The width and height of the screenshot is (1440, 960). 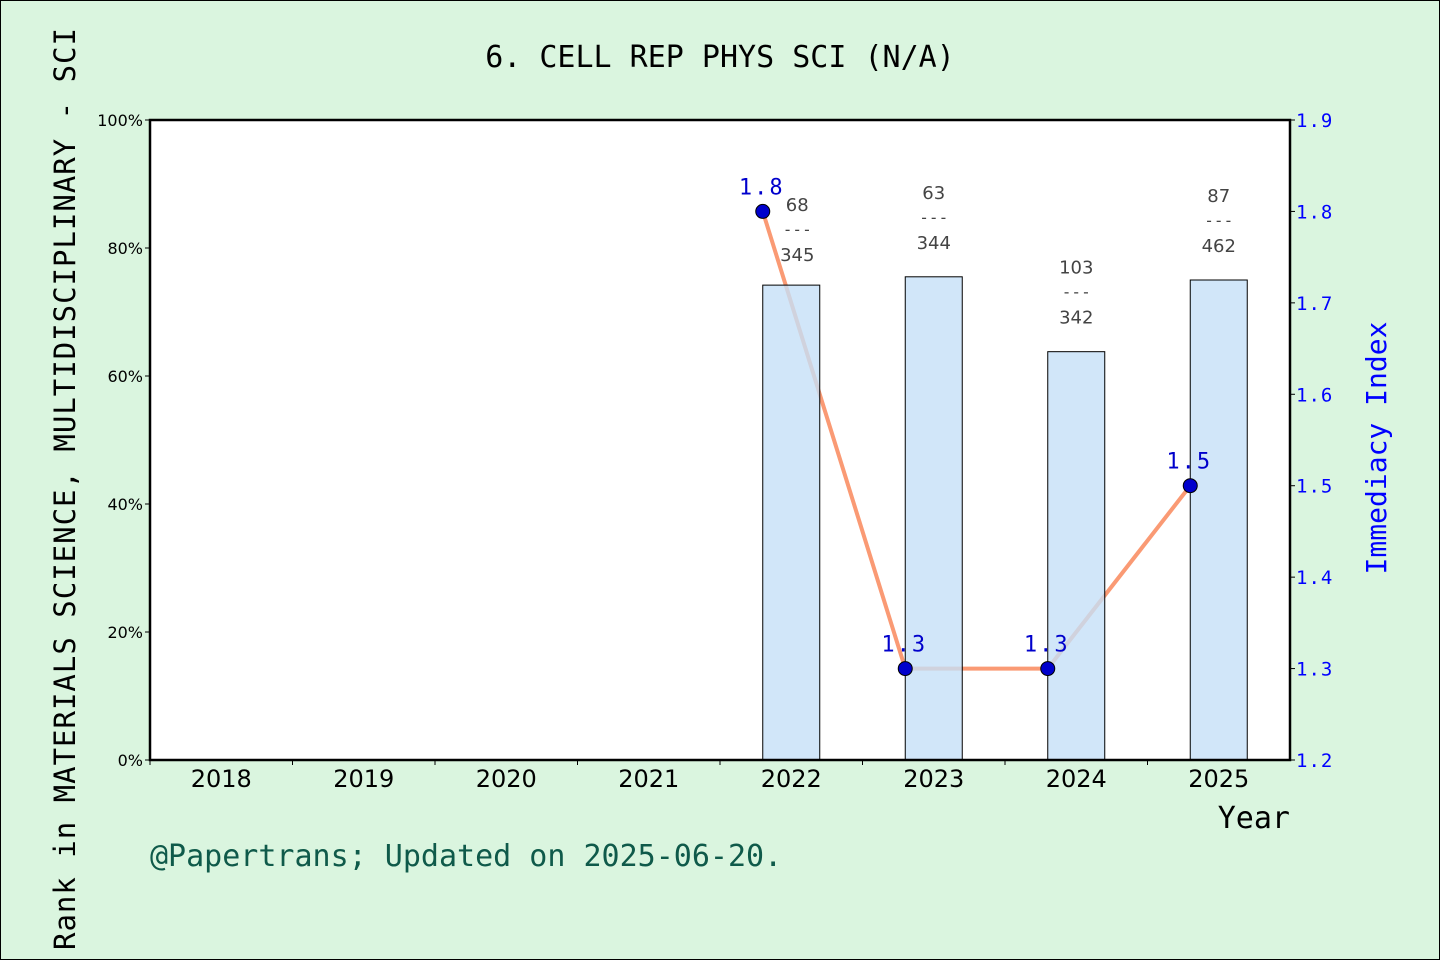 What do you see at coordinates (1314, 670) in the screenshot?
I see `right-tick-label: 1.3` at bounding box center [1314, 670].